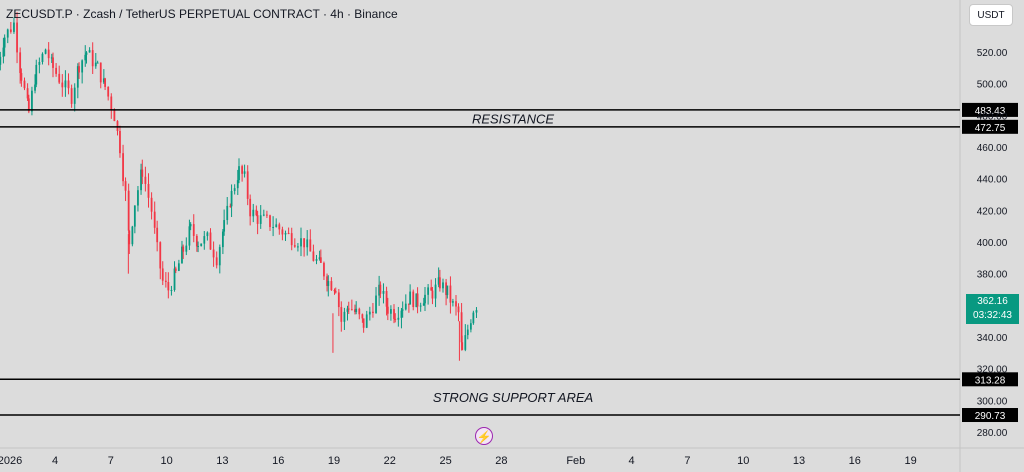 The image size is (1024, 472). Describe the element at coordinates (484, 436) in the screenshot. I see `lightning-icon: ⚡` at that location.